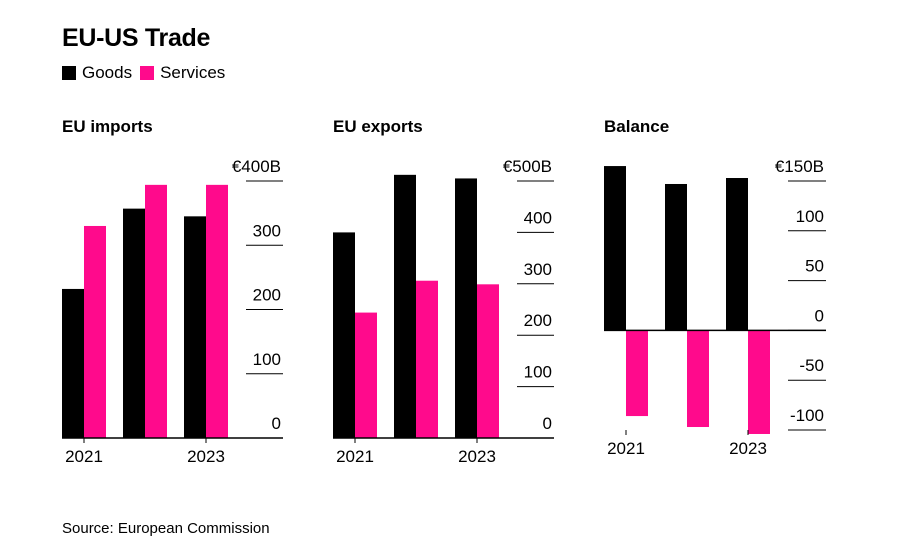 The height and width of the screenshot is (554, 900). Describe the element at coordinates (615, 248) in the screenshot. I see `bar-balance-goods-2021` at that location.